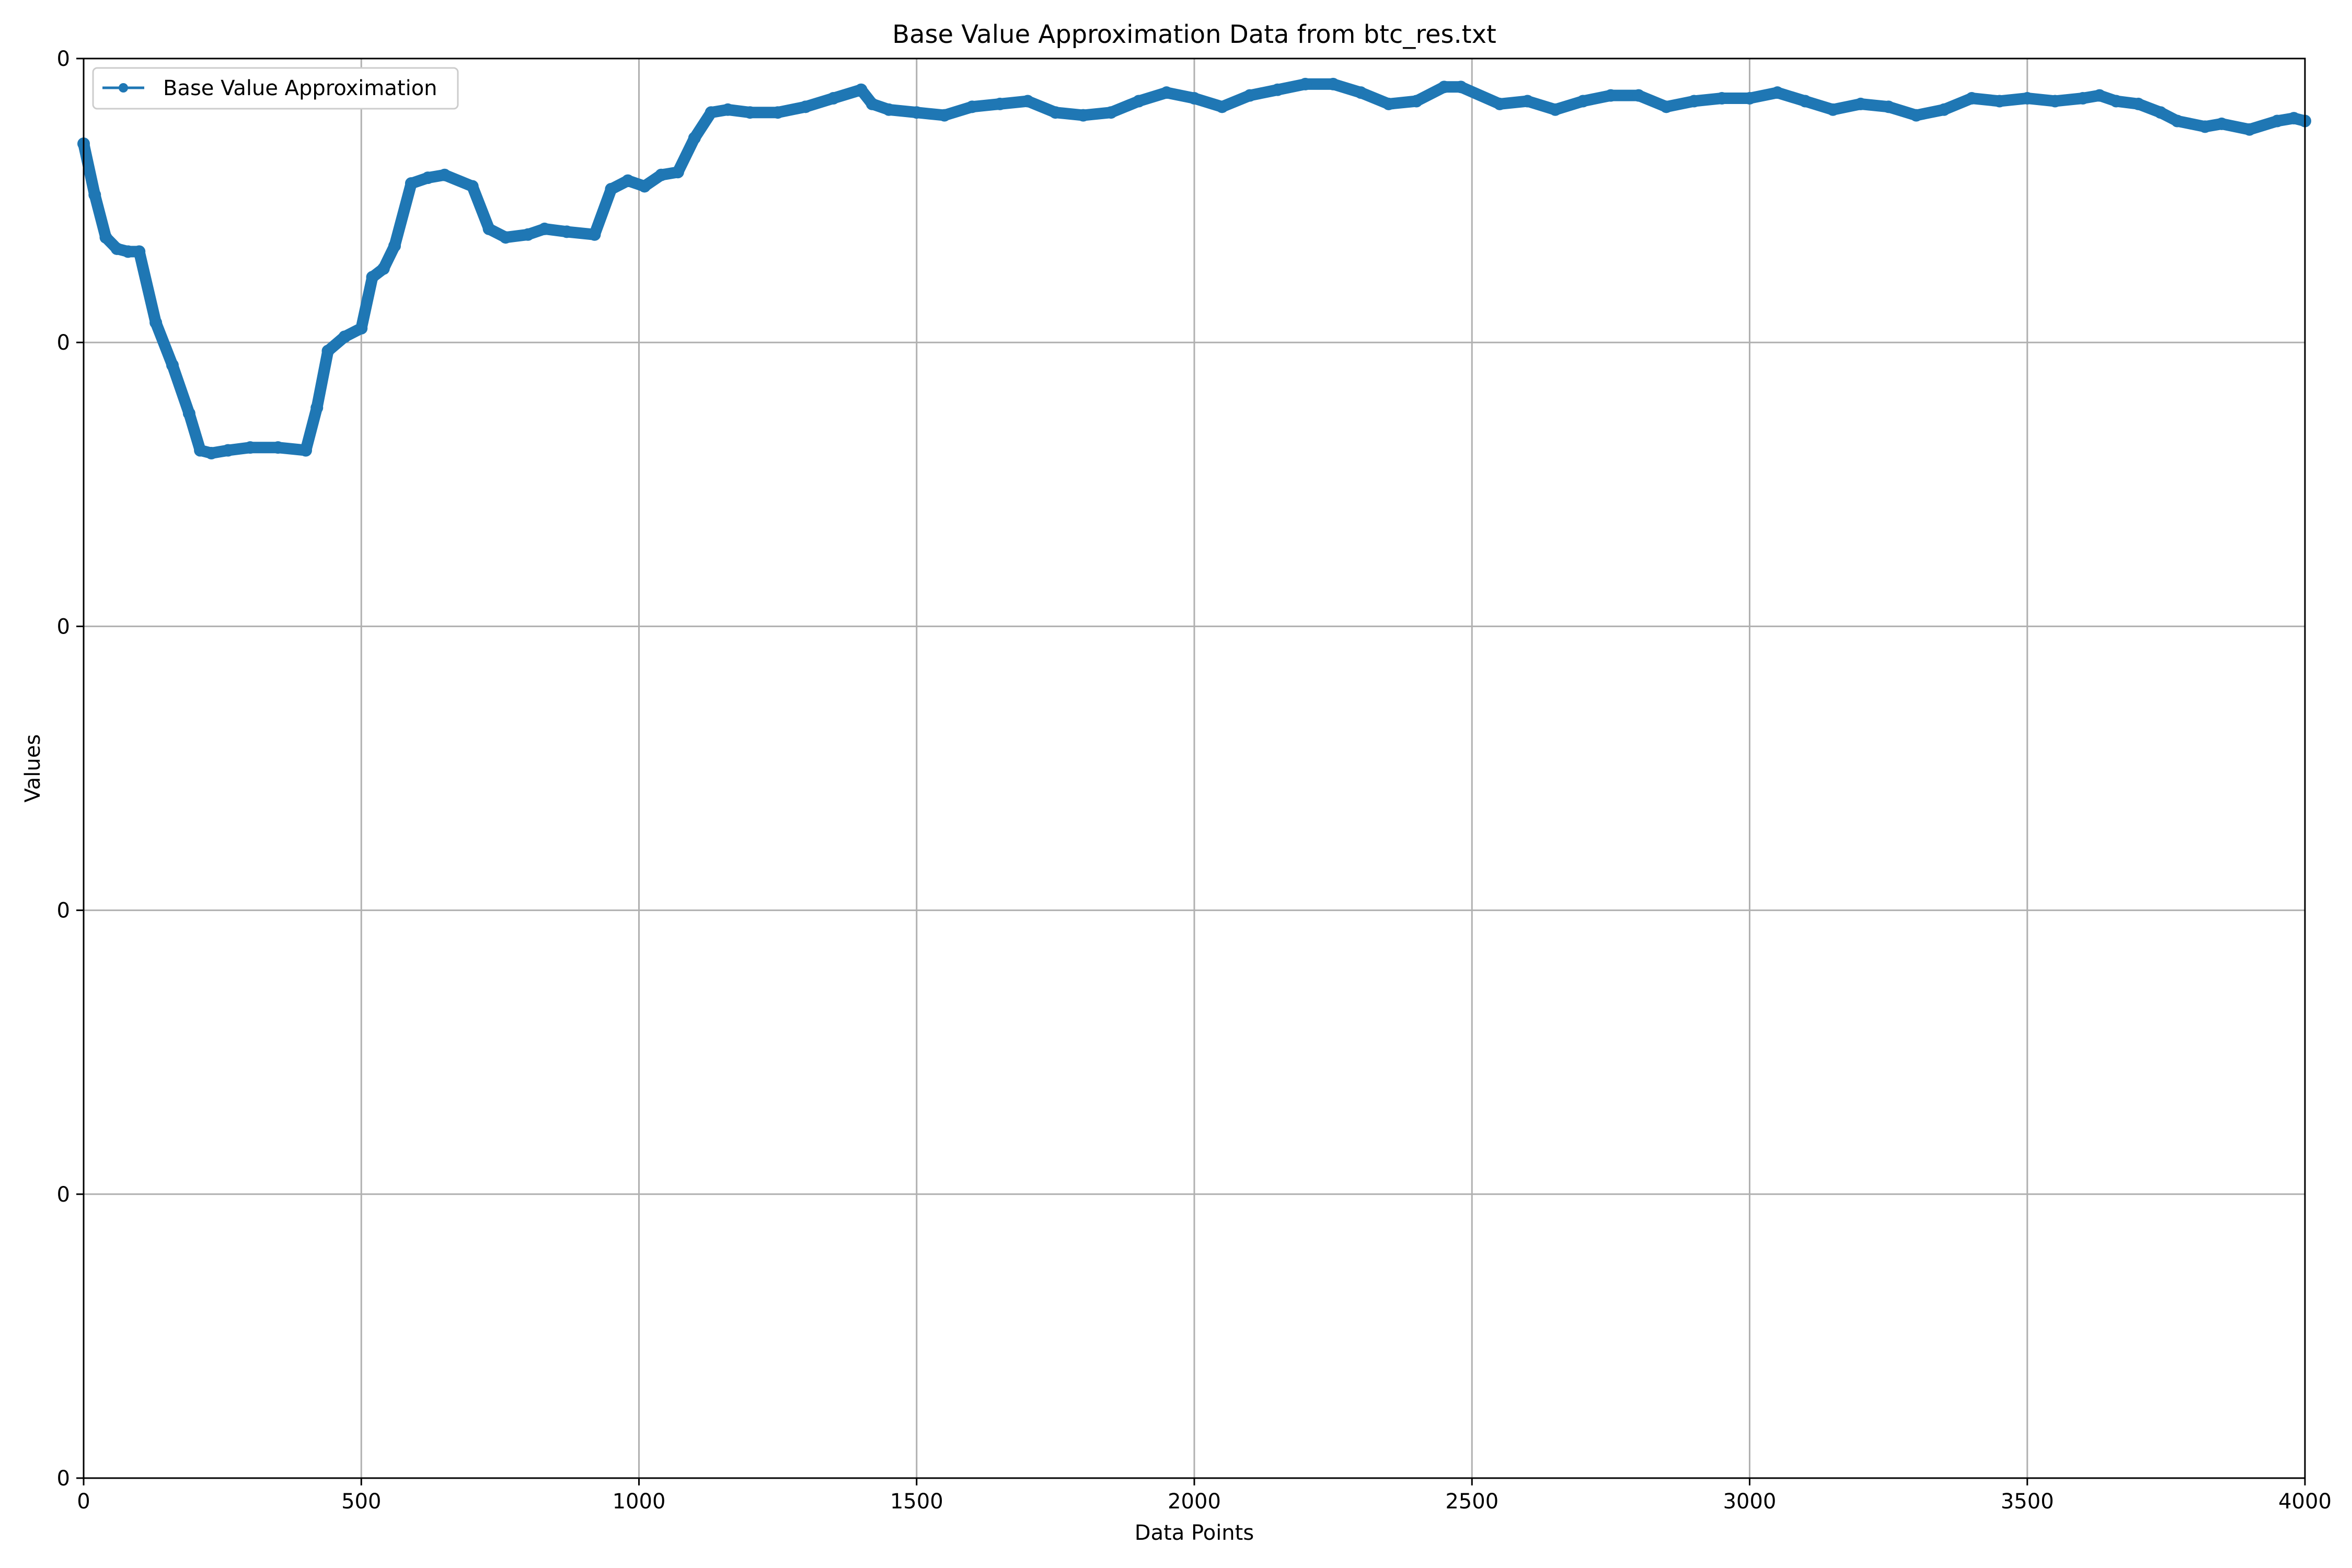 This screenshot has height=1568, width=2352. Describe the element at coordinates (1750, 1502) in the screenshot. I see `x-tick-label: 3000` at that location.